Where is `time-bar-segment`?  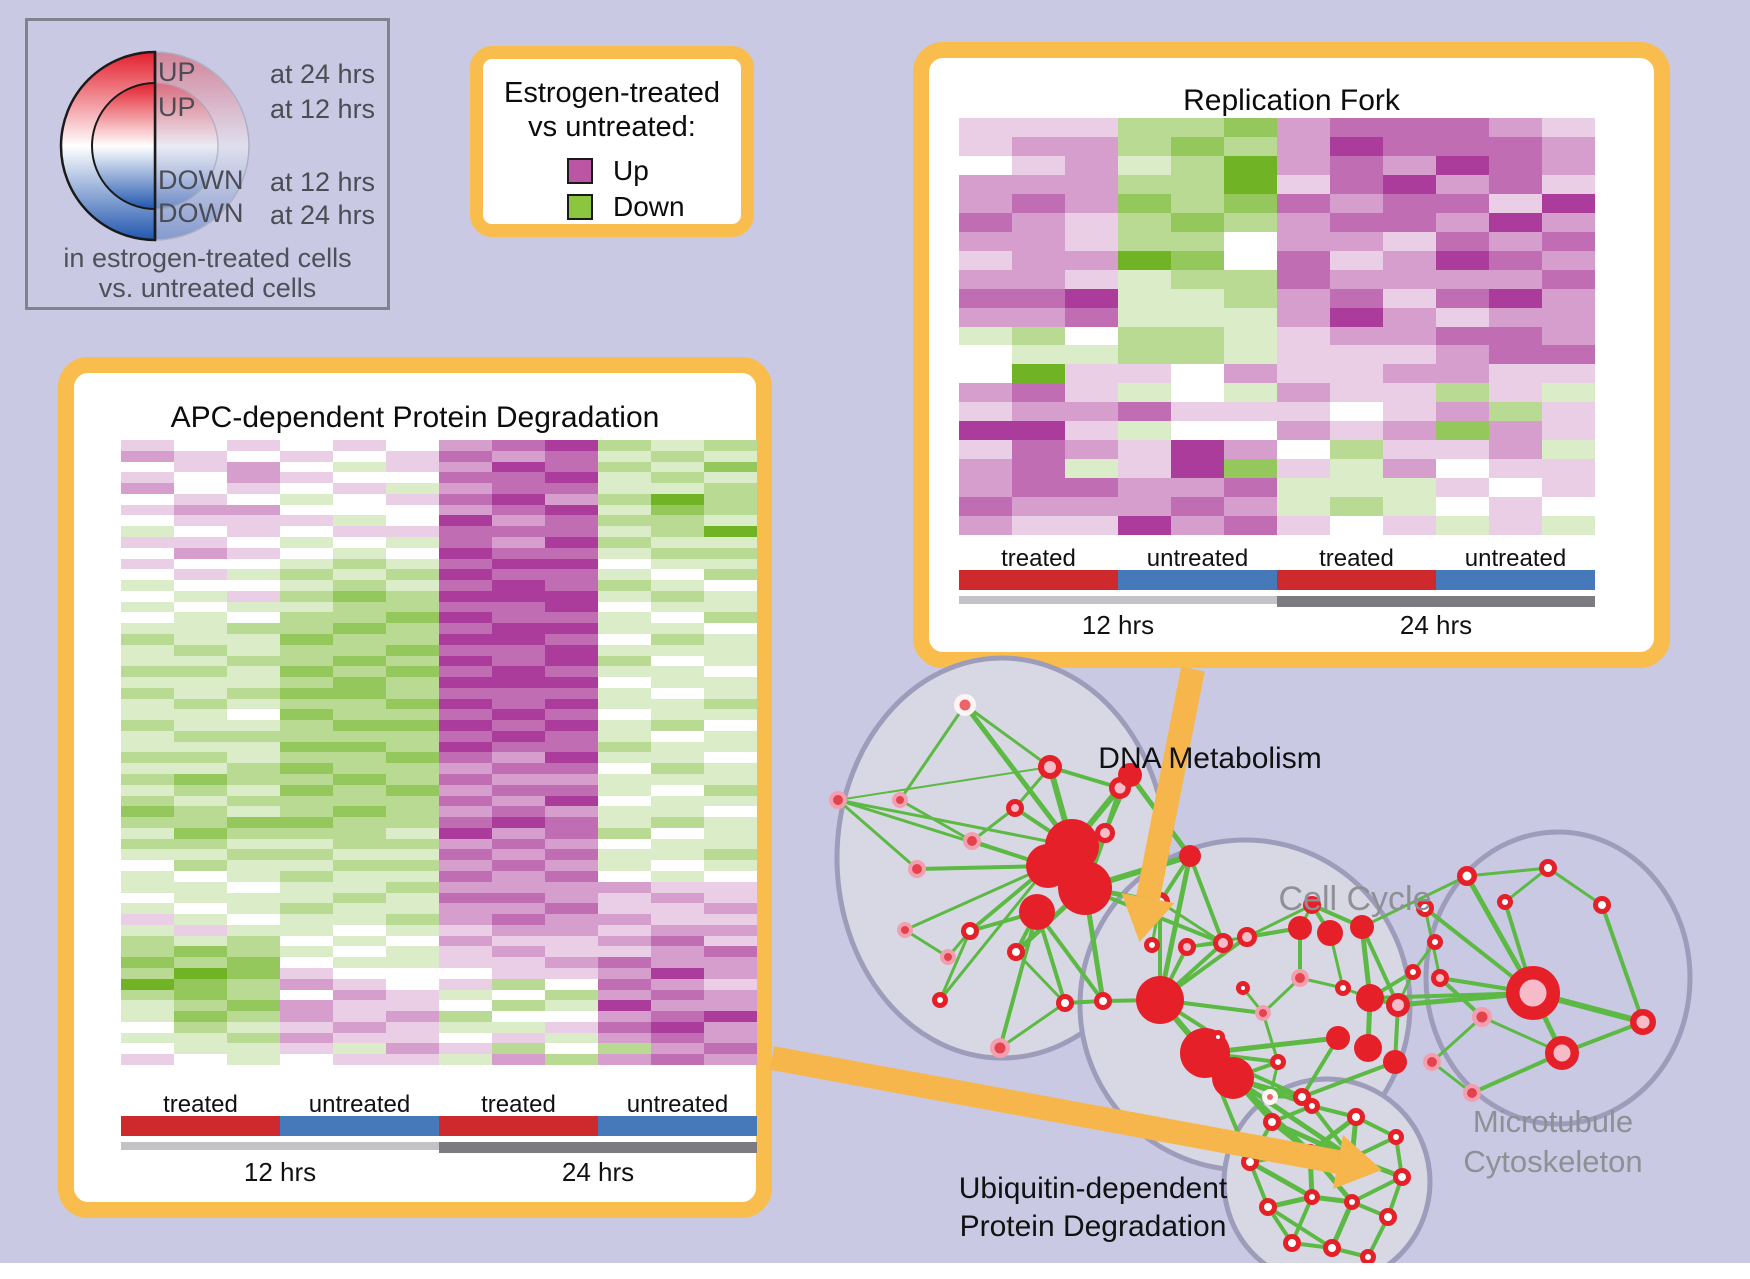 time-bar-segment is located at coordinates (280, 1146).